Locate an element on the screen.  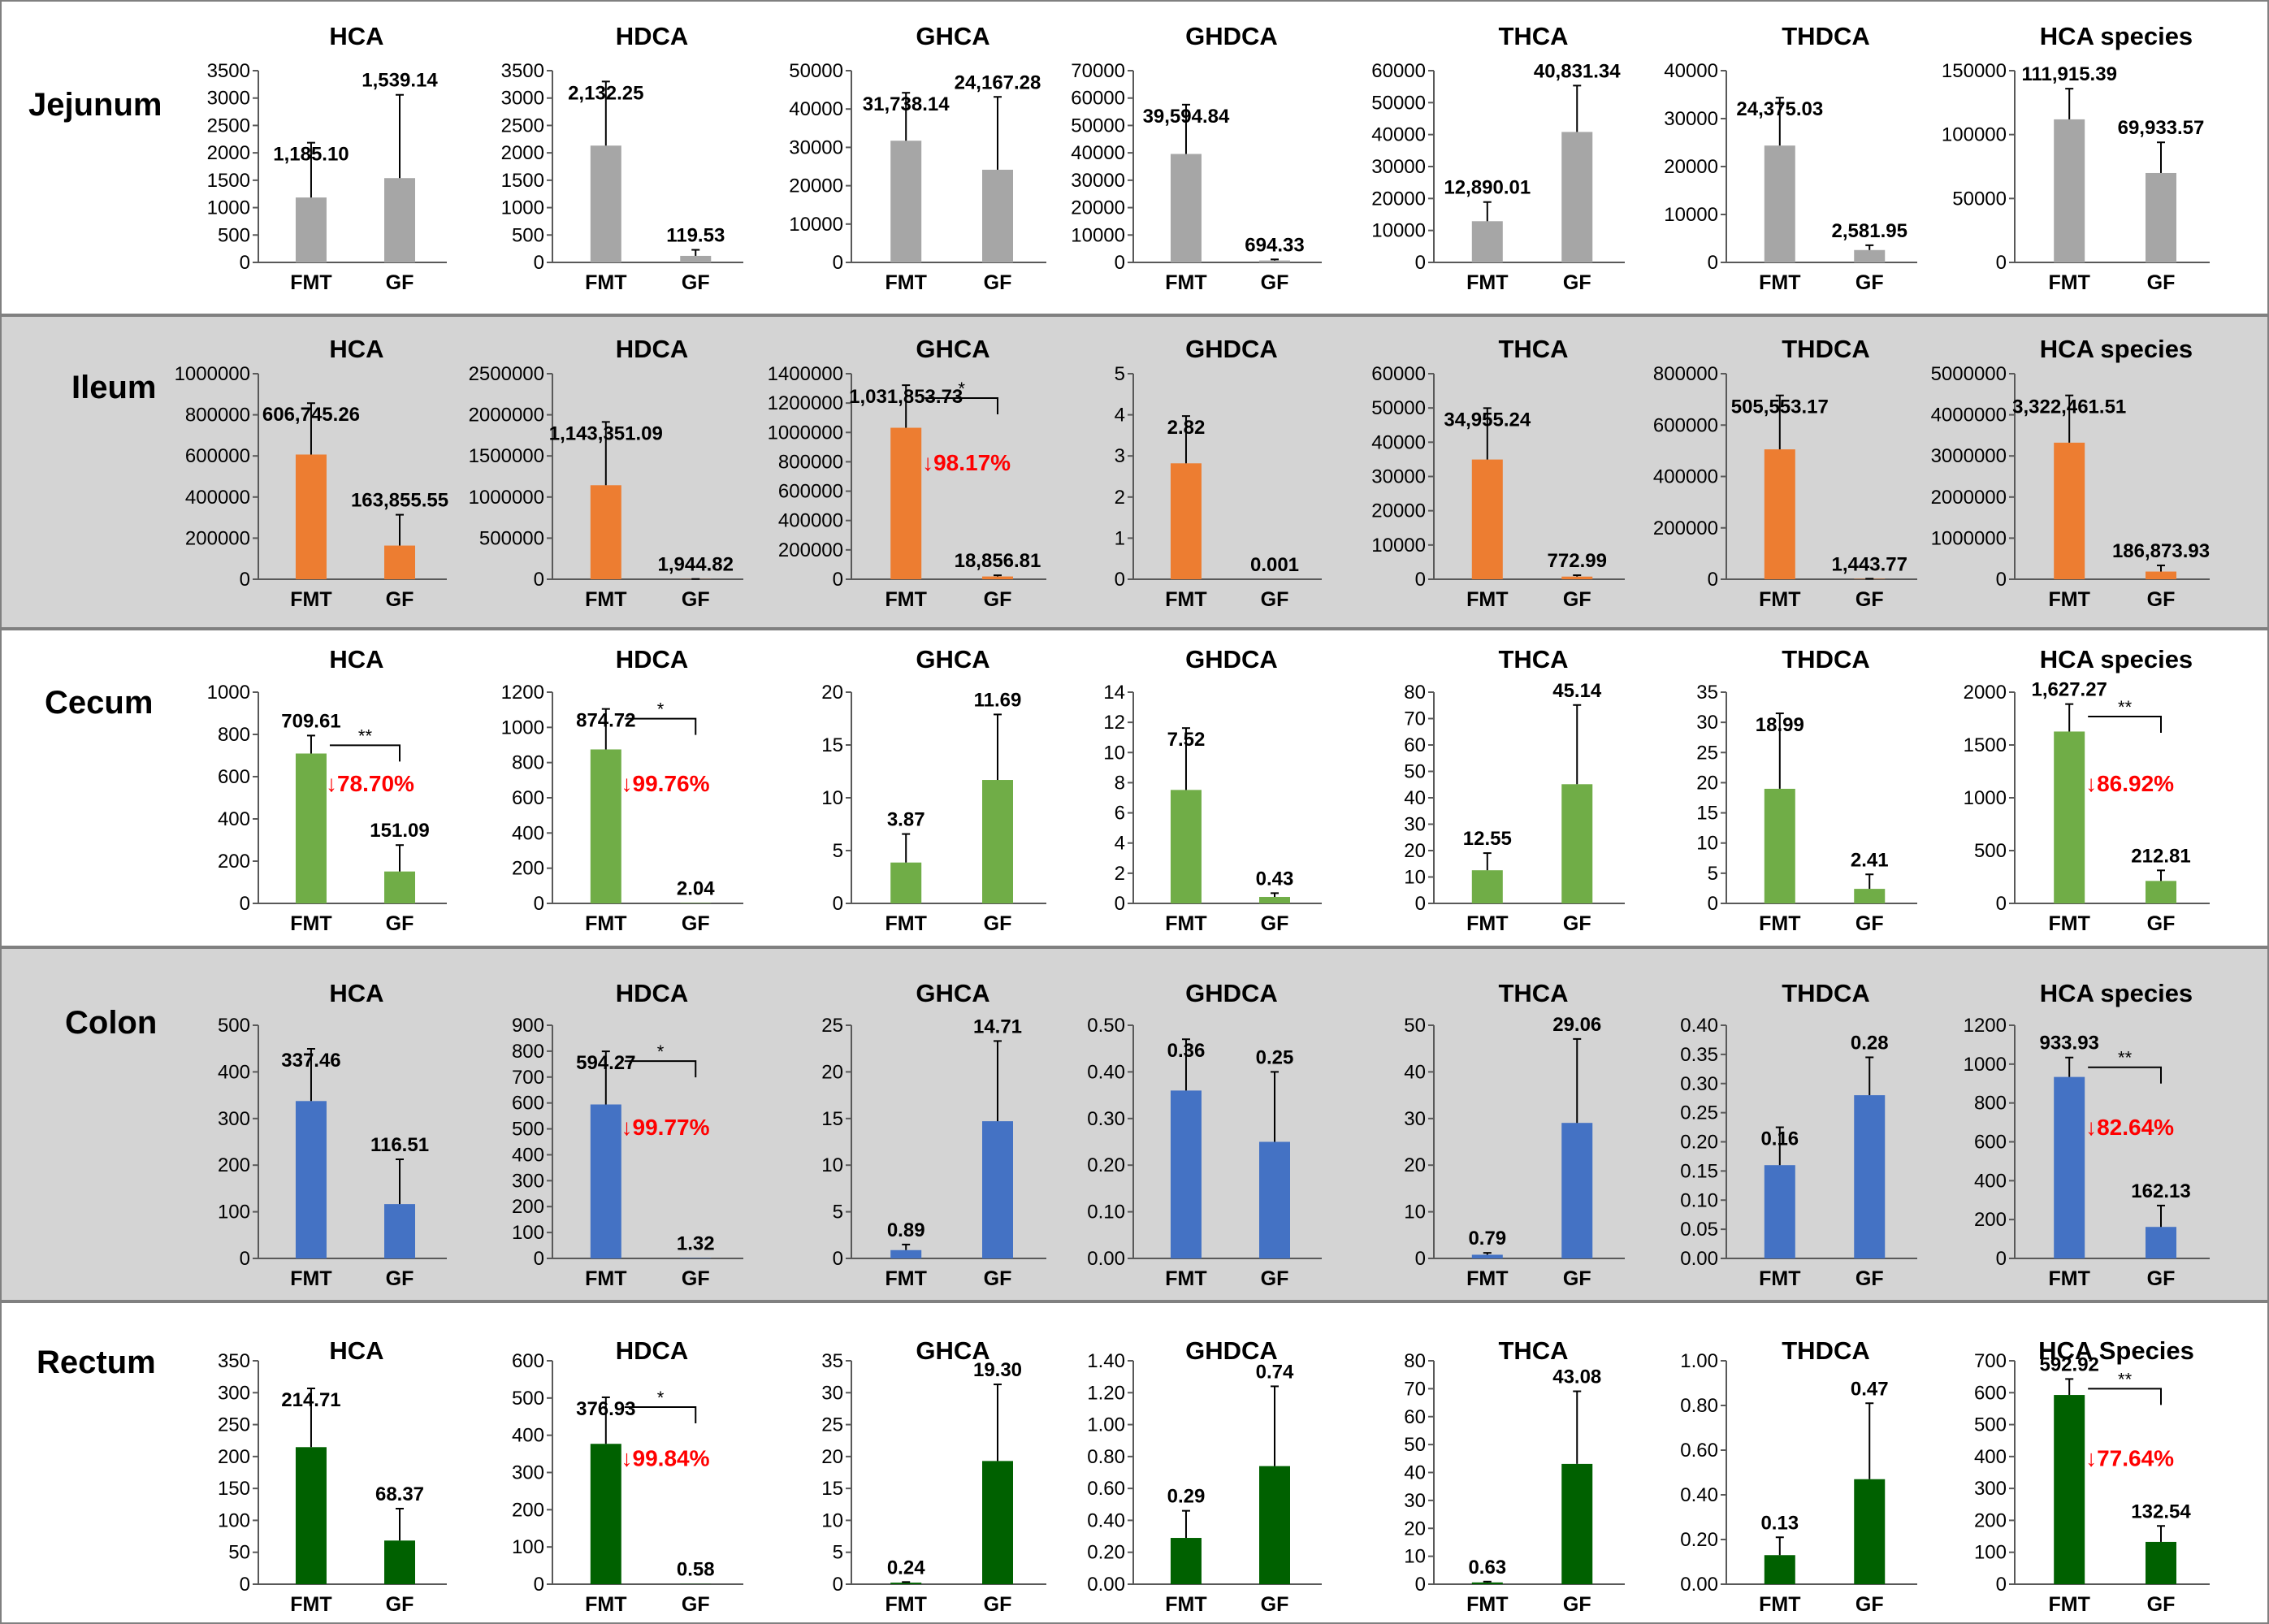
y-tick-label: 400000 is located at coordinates (217, 498).